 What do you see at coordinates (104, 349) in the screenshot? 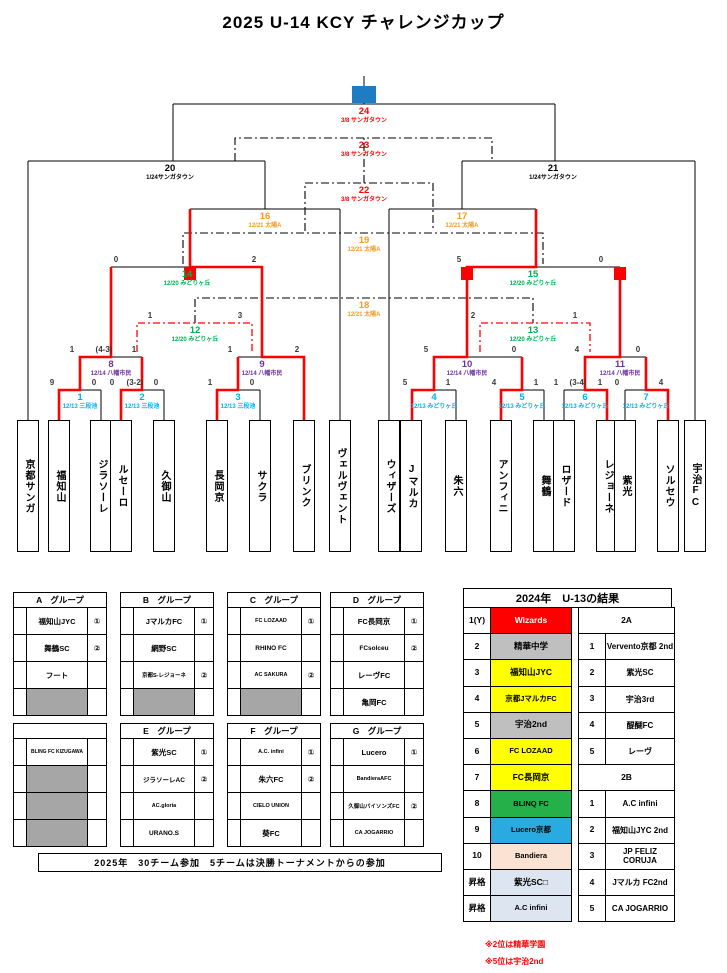
I see `match-score: (4-3)` at bounding box center [104, 349].